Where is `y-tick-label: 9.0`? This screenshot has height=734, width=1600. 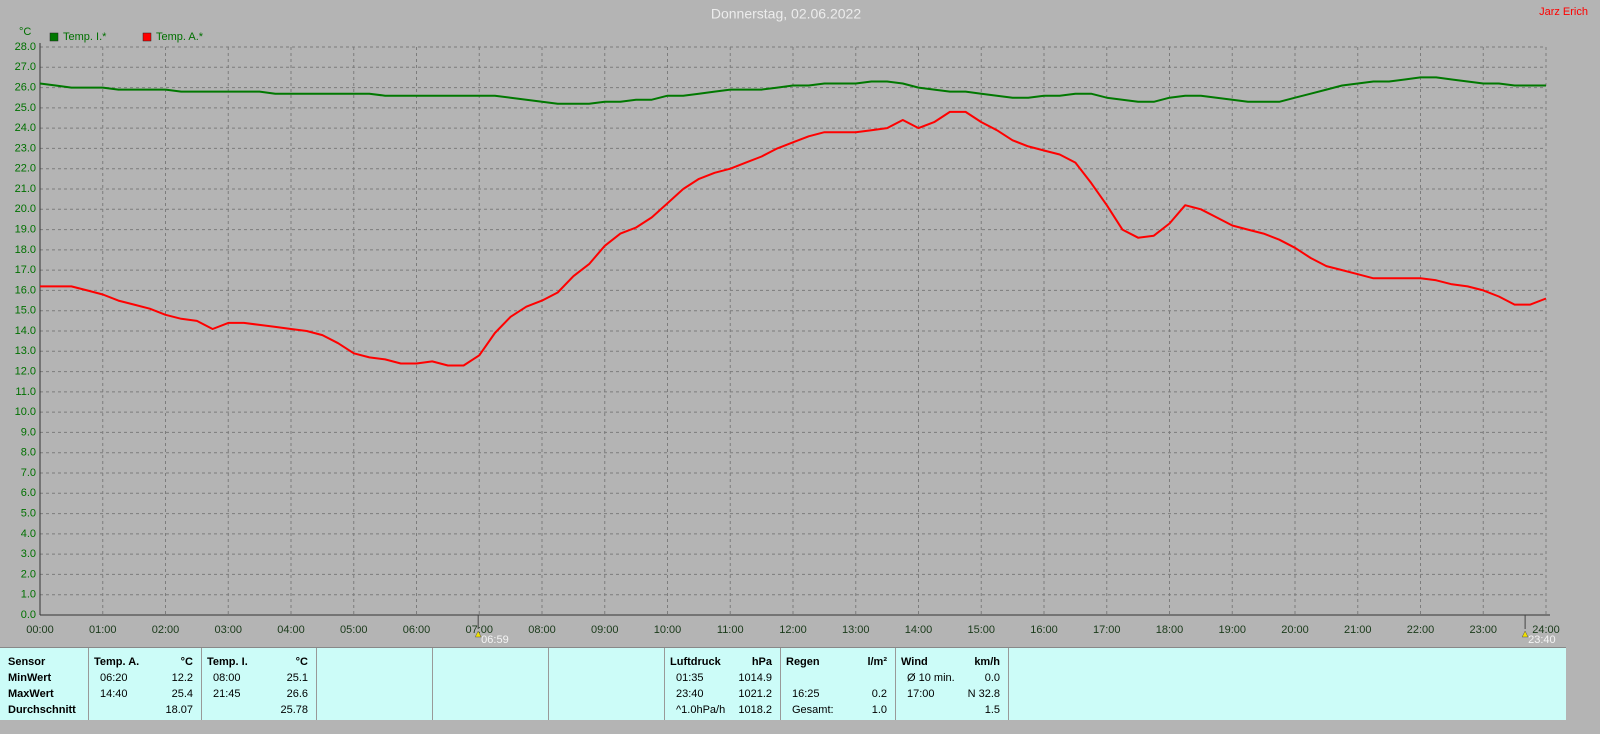 y-tick-label: 9.0 is located at coordinates (28, 432).